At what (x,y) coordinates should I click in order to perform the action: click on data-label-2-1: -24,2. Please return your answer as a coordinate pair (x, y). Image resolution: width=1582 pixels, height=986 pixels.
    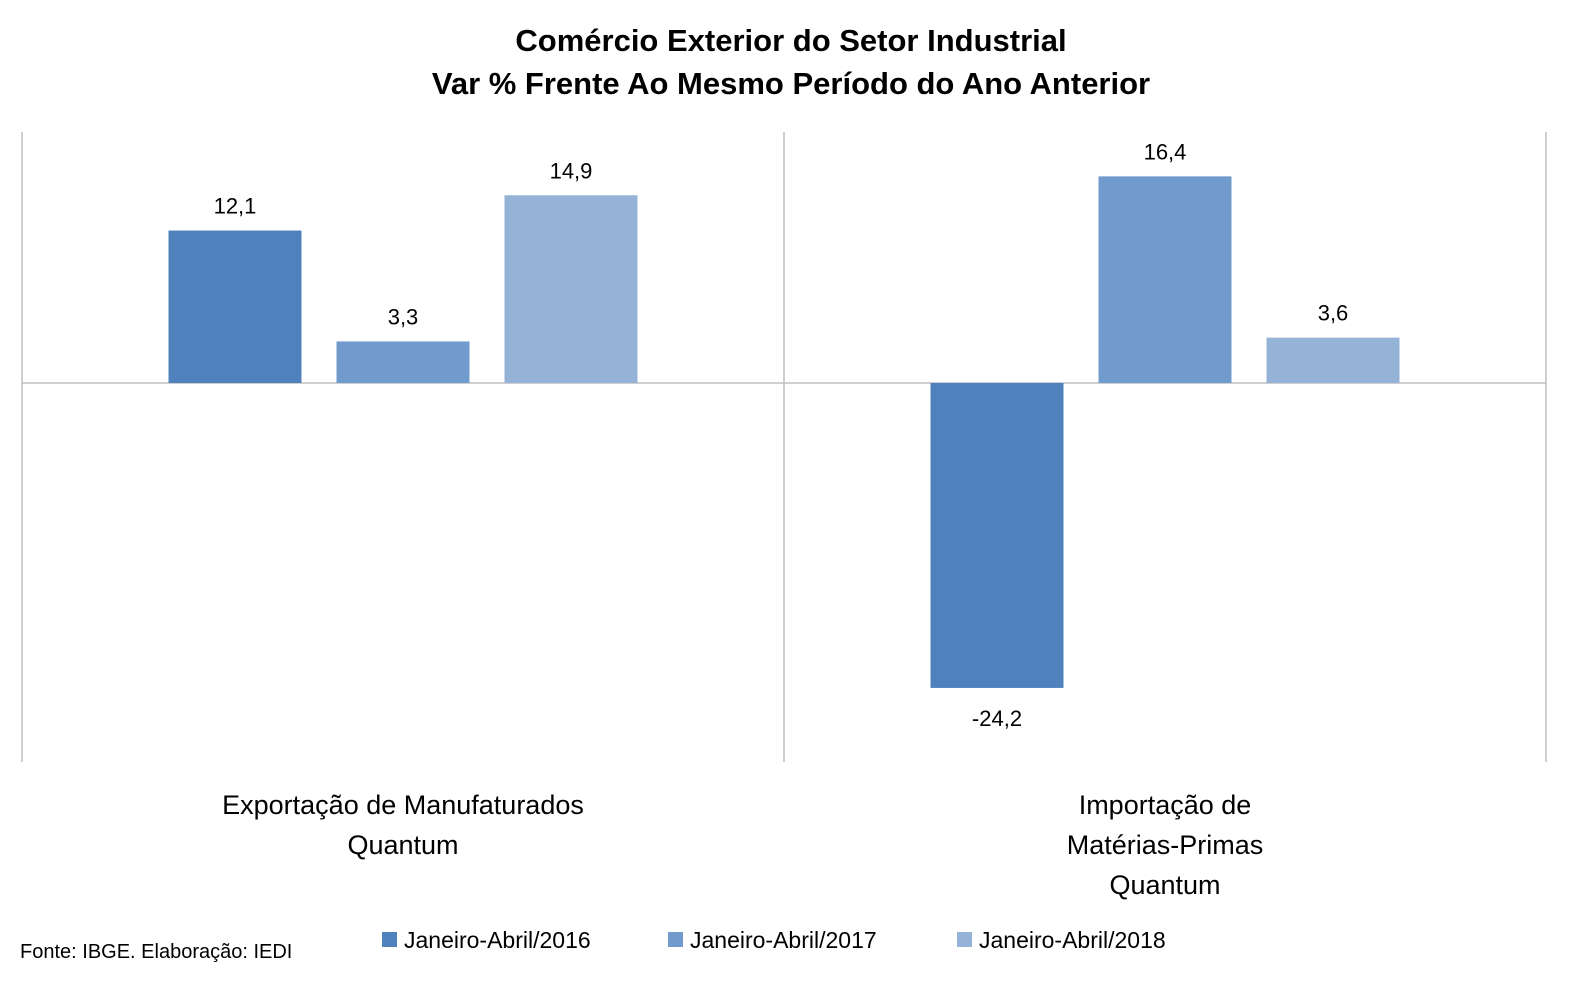
    Looking at the image, I should click on (997, 718).